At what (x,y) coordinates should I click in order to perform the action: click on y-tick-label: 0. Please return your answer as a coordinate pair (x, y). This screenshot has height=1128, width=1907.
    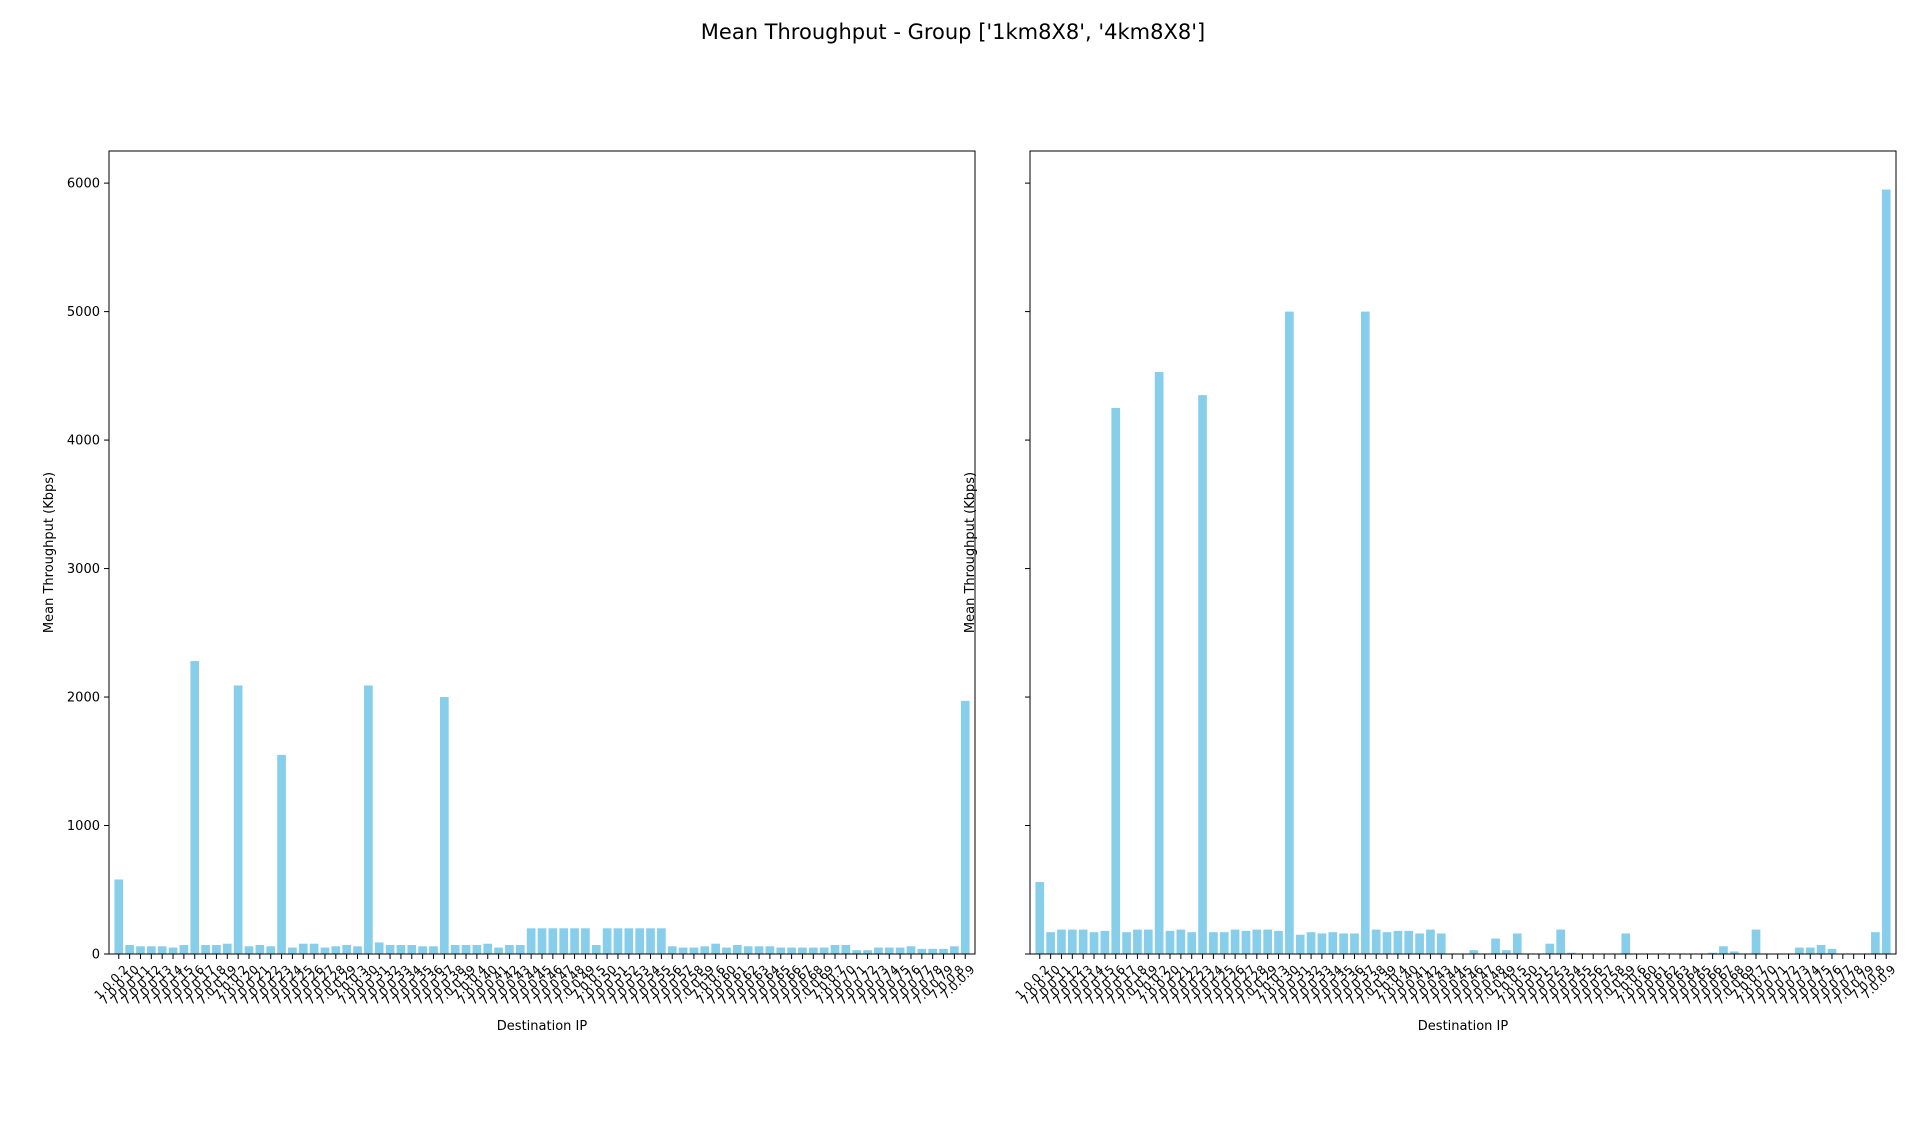
    Looking at the image, I should click on (96, 955).